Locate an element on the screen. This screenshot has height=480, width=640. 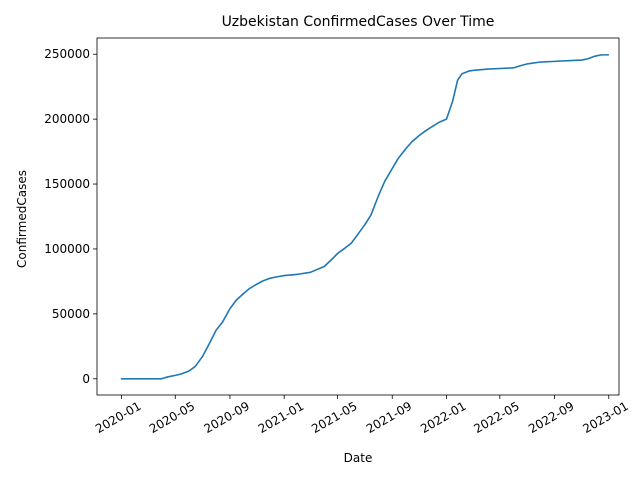
y-tick-label: 200000 is located at coordinates (67, 119).